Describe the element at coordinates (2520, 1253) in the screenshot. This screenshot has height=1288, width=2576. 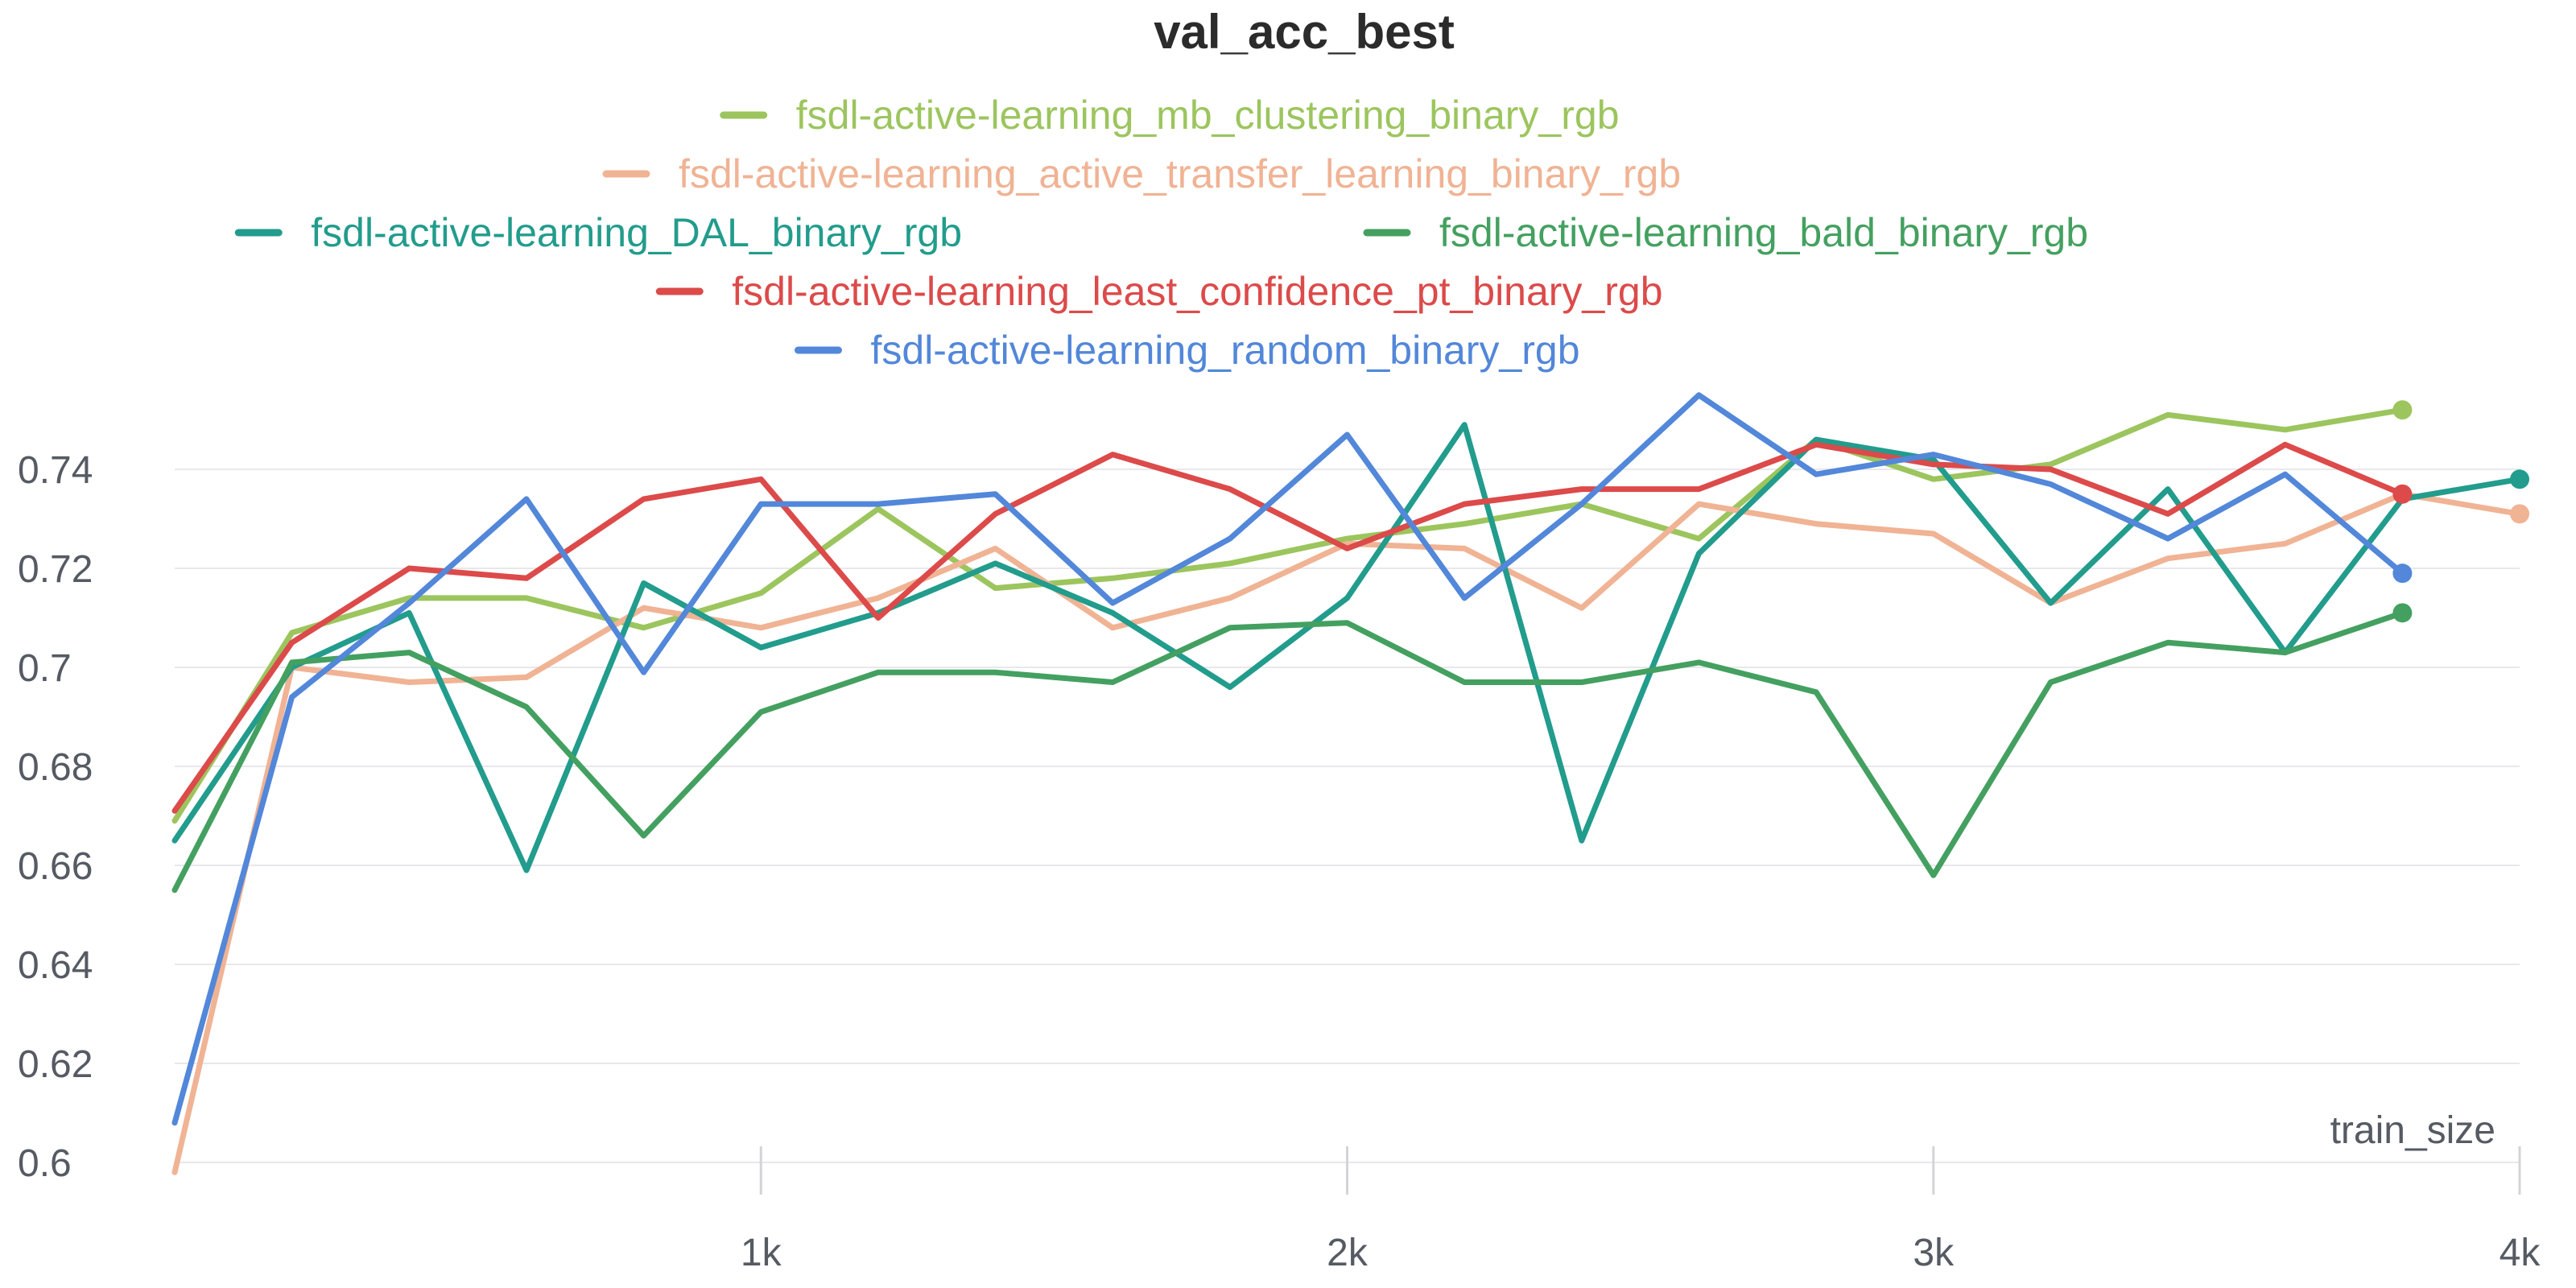
I see `x-tick-label: 4k` at that location.